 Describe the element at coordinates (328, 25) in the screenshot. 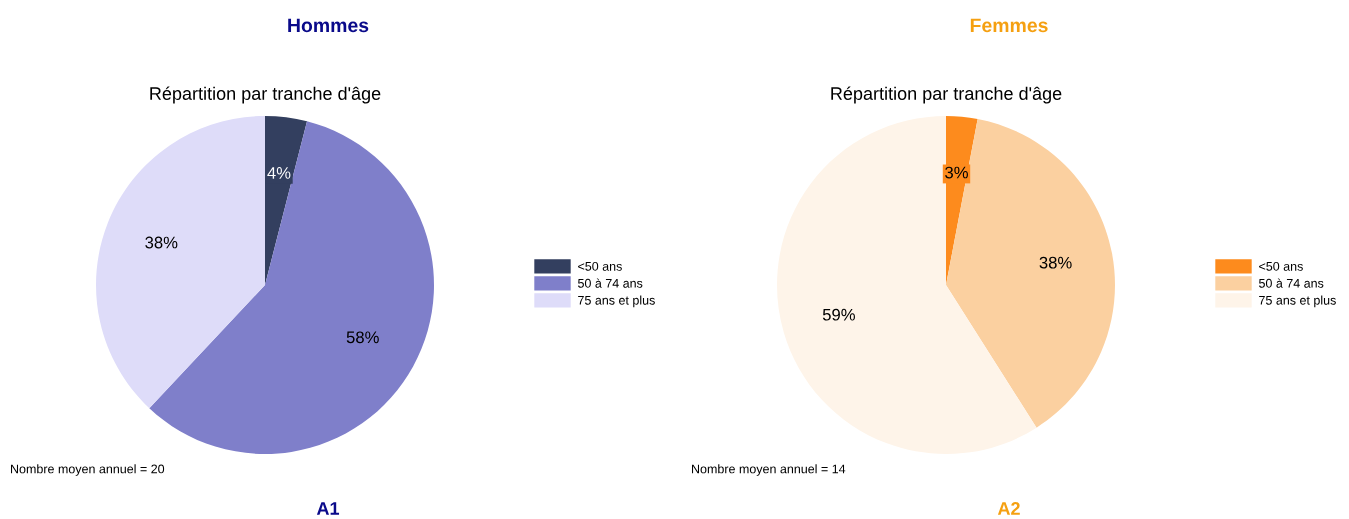

I see `chart-title: Hommes` at that location.